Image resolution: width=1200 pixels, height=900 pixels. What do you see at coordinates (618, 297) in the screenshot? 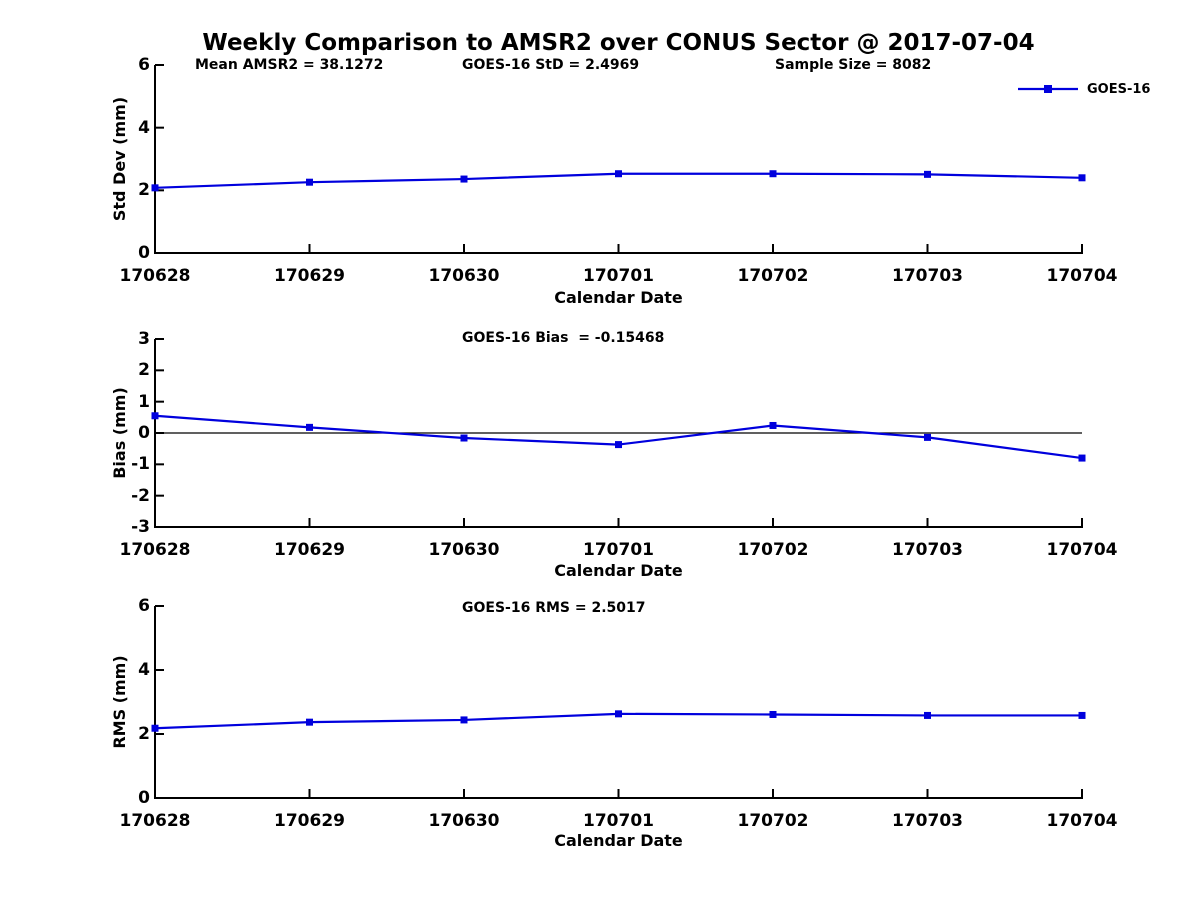
I see `x-axis-label-p1: Calendar Date` at bounding box center [618, 297].